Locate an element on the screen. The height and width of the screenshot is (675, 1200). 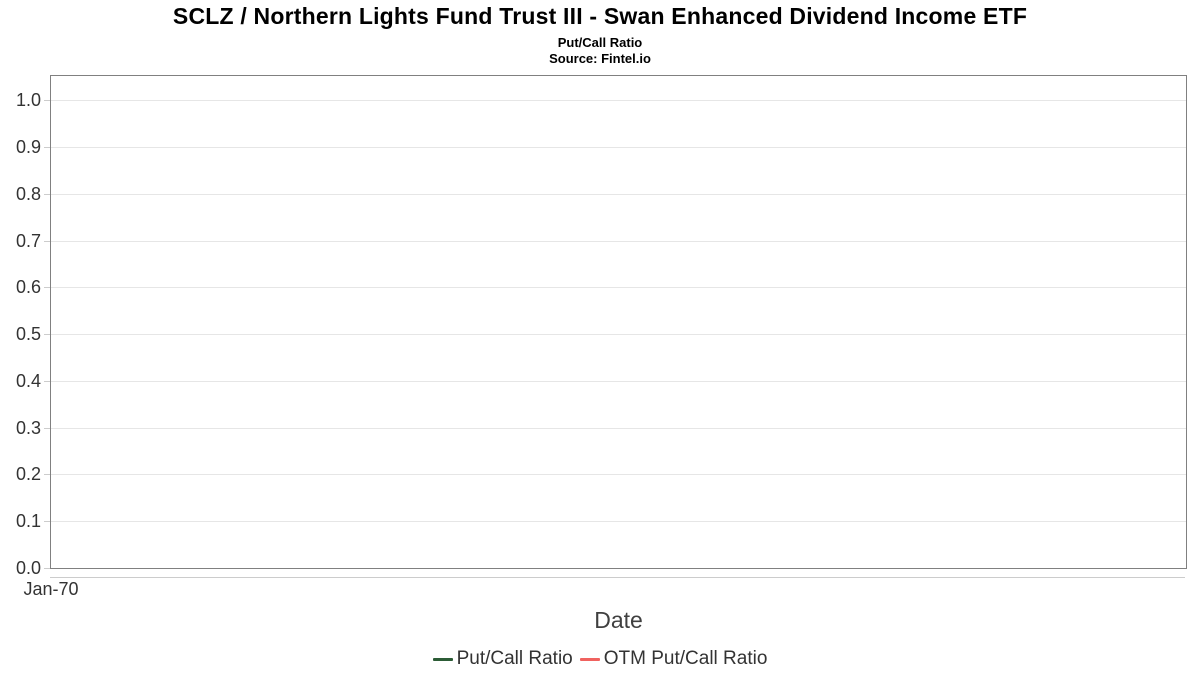
legend-item-otm-put-call-ratio: OTM Put/Call Ratio is located at coordinates (673, 659).